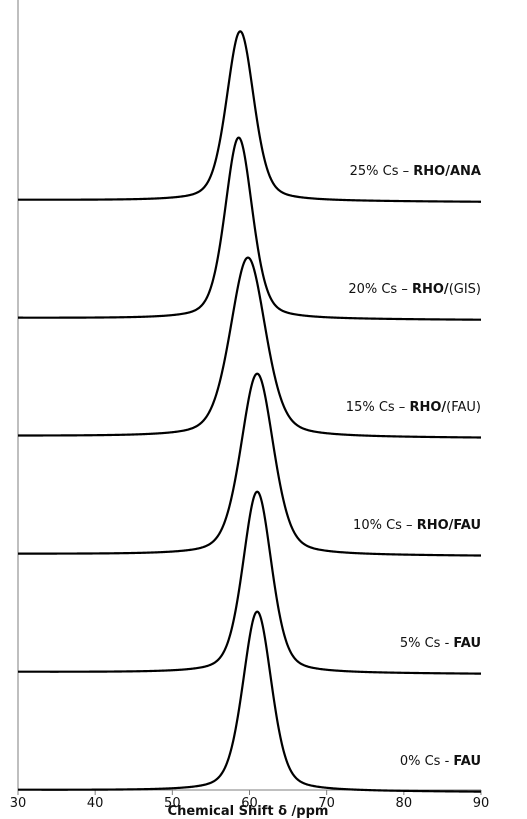 The width and height of the screenshot is (527, 819). Describe the element at coordinates (326, 803) in the screenshot. I see `x-tick-label: 70` at that location.